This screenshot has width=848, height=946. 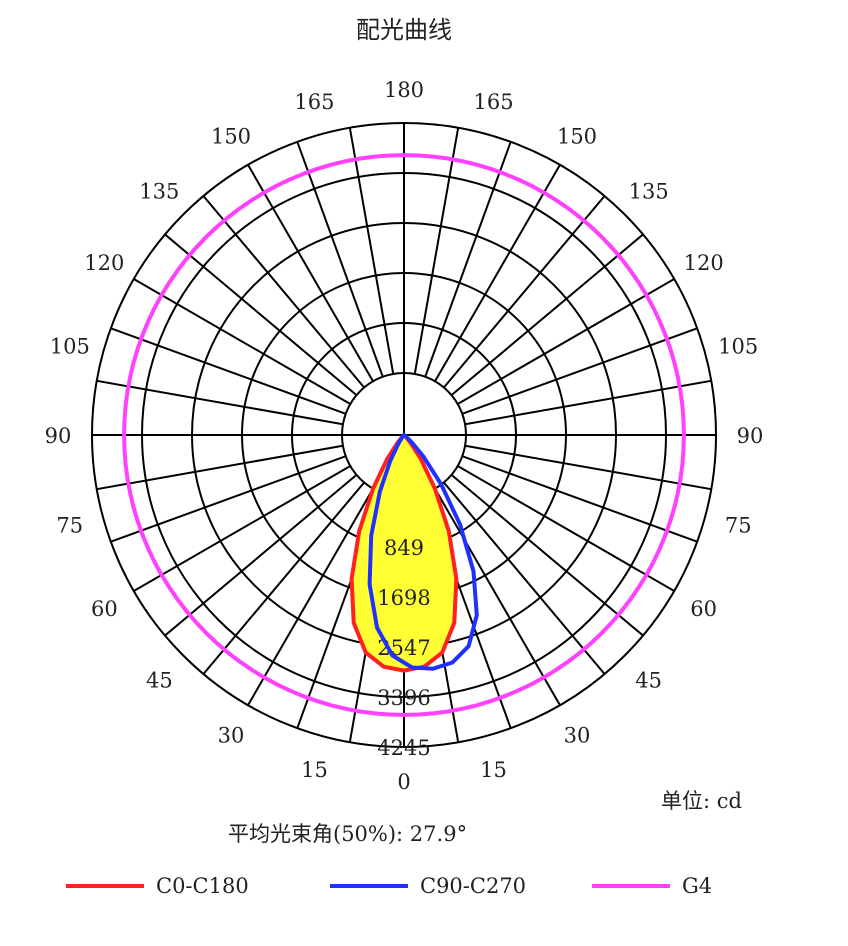 What do you see at coordinates (404, 30) in the screenshot?
I see `chart-title: 配光曲线` at bounding box center [404, 30].